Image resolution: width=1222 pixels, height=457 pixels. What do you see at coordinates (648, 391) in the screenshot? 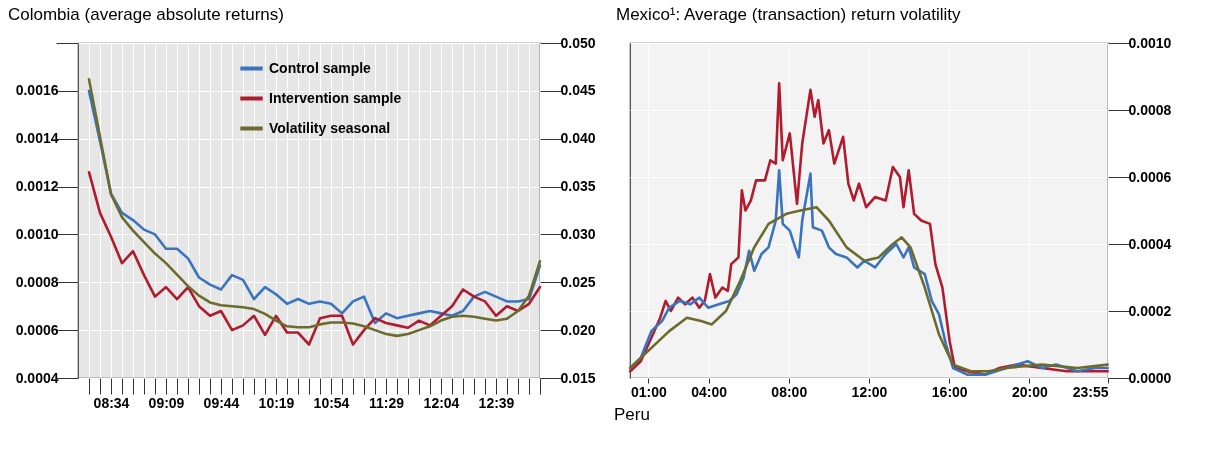
I see `x-tick-label: 01:00` at bounding box center [648, 391].